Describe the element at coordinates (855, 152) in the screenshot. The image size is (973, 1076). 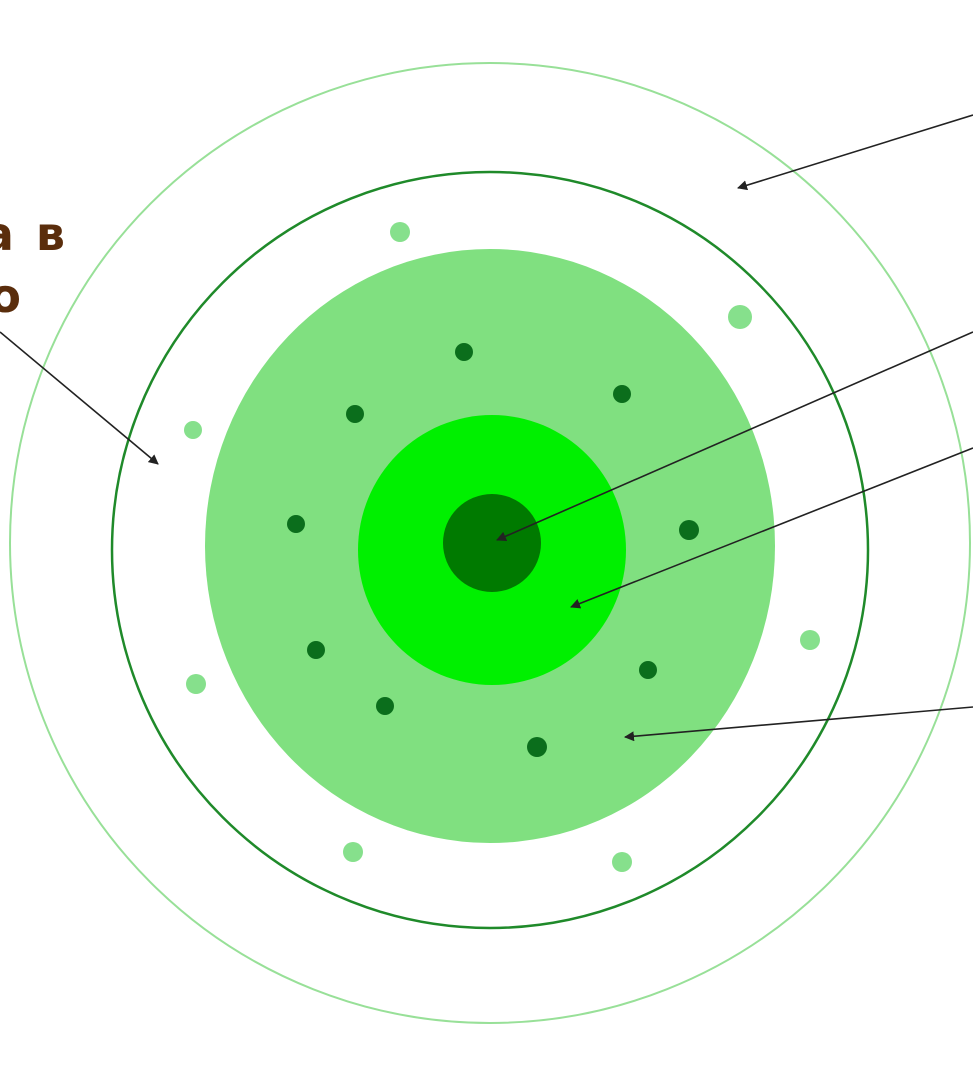
I see `arrow-to-outer-band` at that location.